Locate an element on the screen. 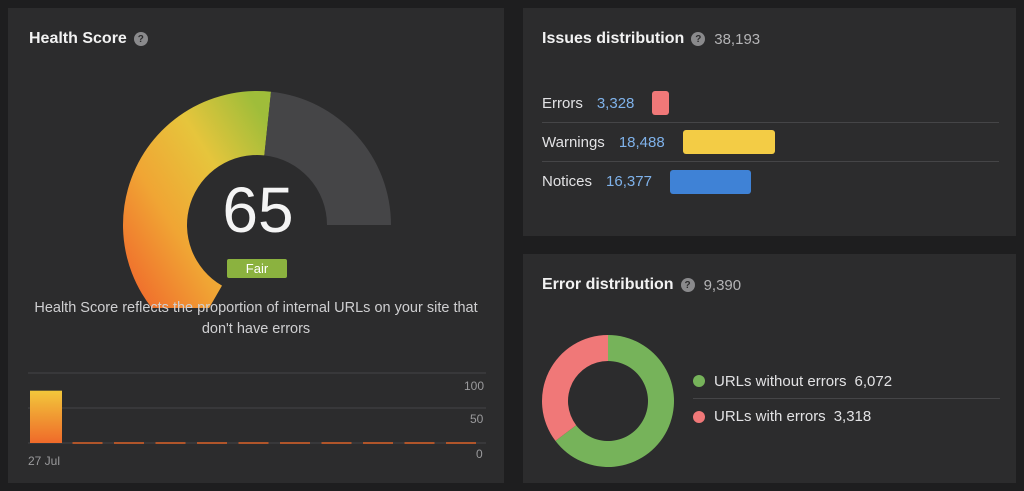  health-score-value: 65 is located at coordinates (258, 210).